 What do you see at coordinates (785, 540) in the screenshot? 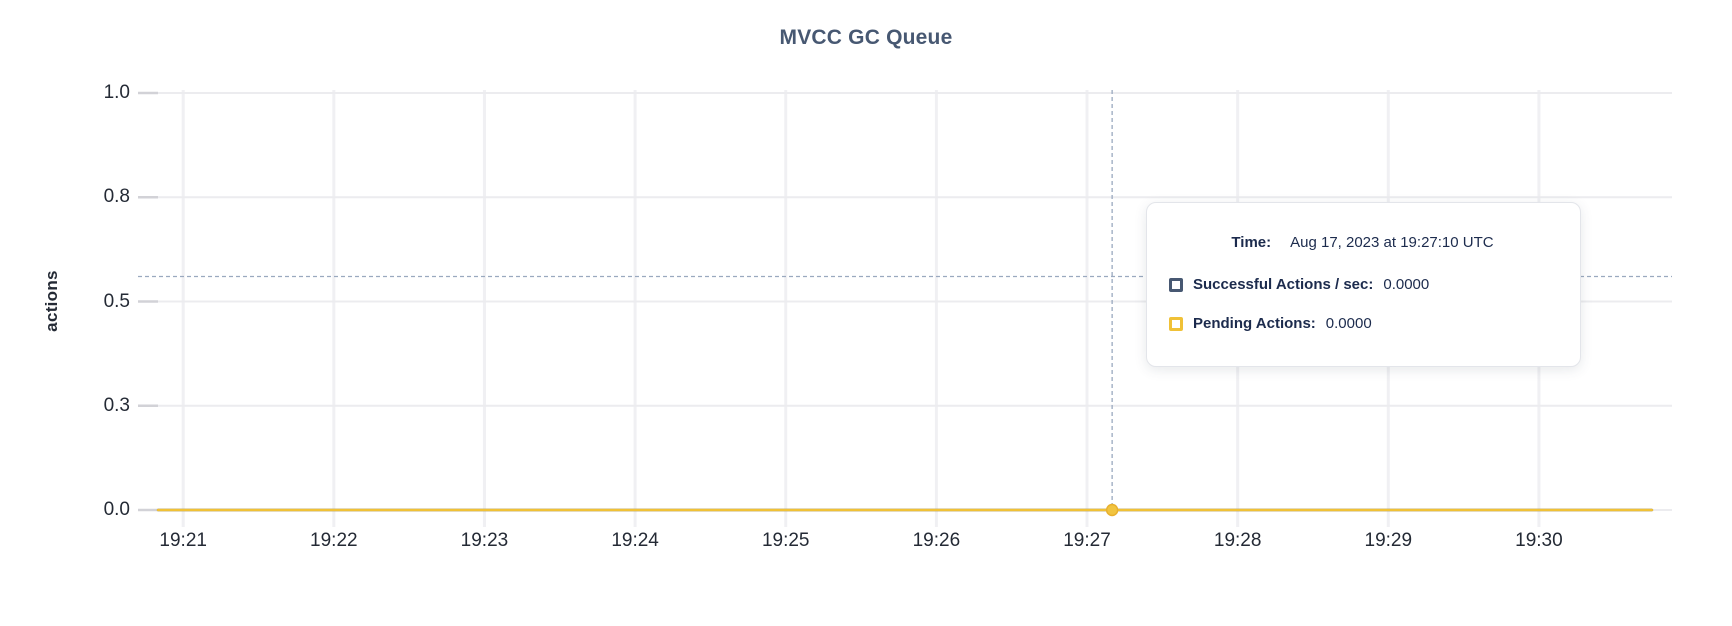
I see `x-tick-label: 19:25` at bounding box center [785, 540].